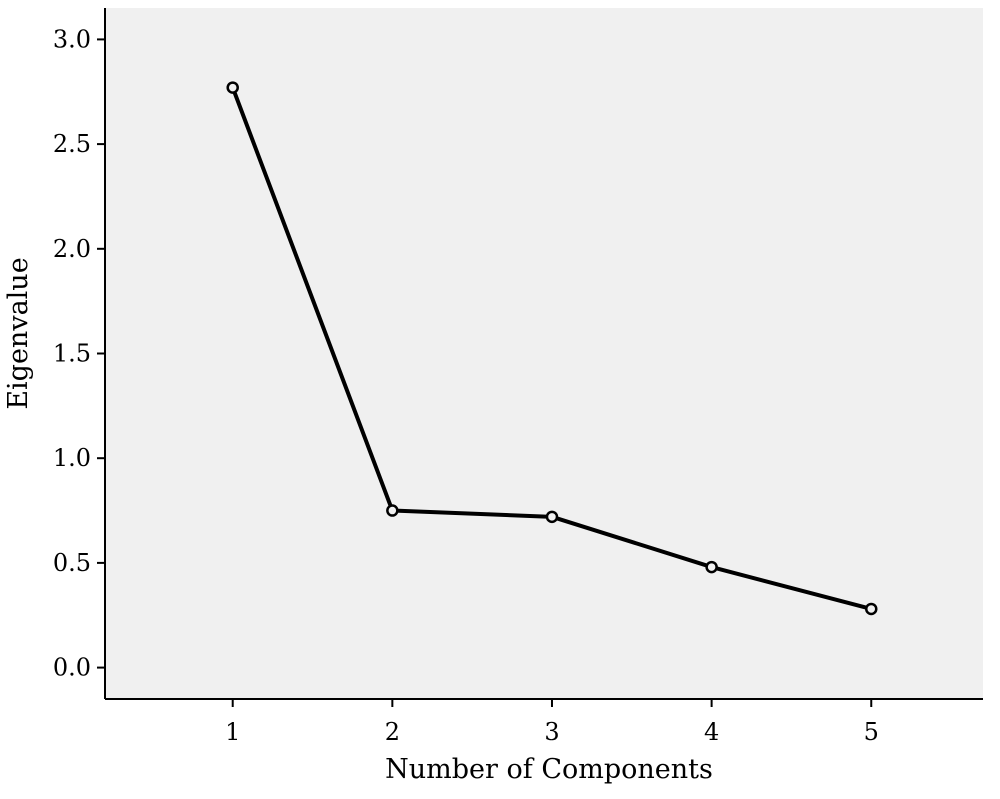 This screenshot has width=1000, height=799. Describe the element at coordinates (18, 333) in the screenshot. I see `y-axis-title: Eigenvalue` at that location.